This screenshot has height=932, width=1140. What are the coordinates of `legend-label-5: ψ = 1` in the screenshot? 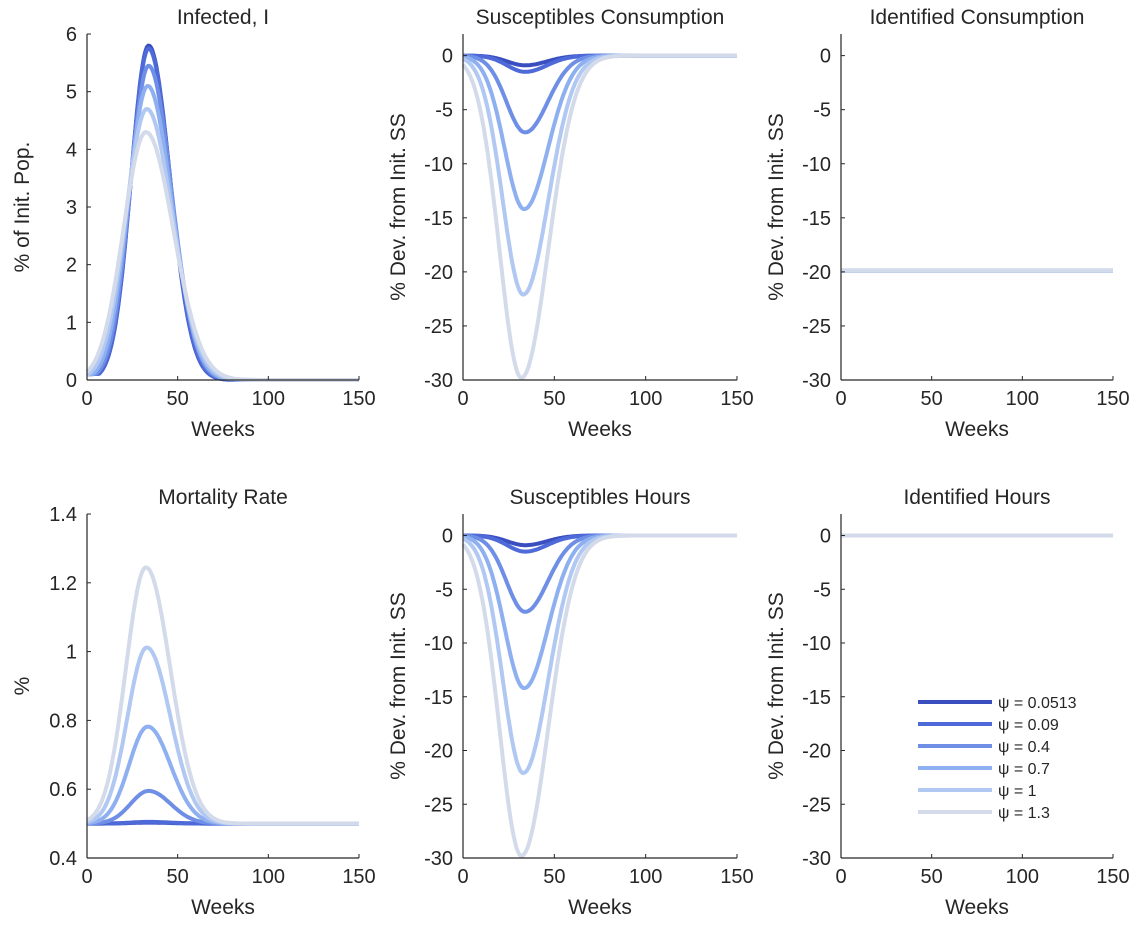 It's located at (1017, 791).